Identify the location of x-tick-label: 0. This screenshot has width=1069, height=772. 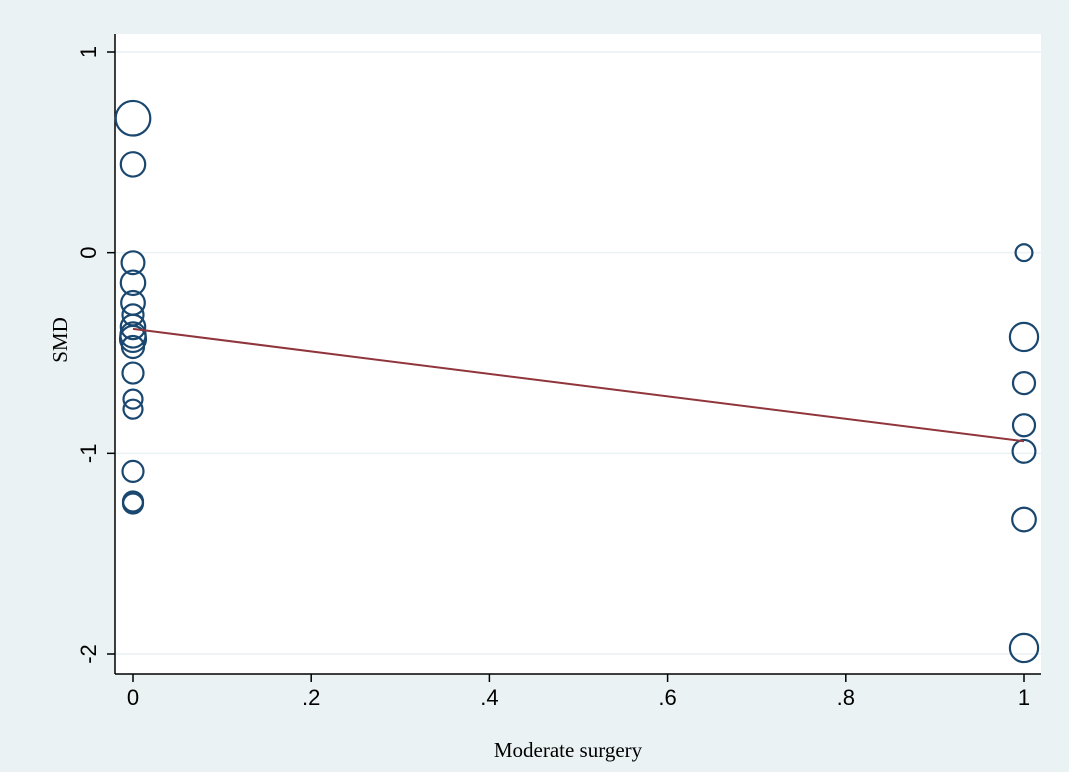
(133, 697).